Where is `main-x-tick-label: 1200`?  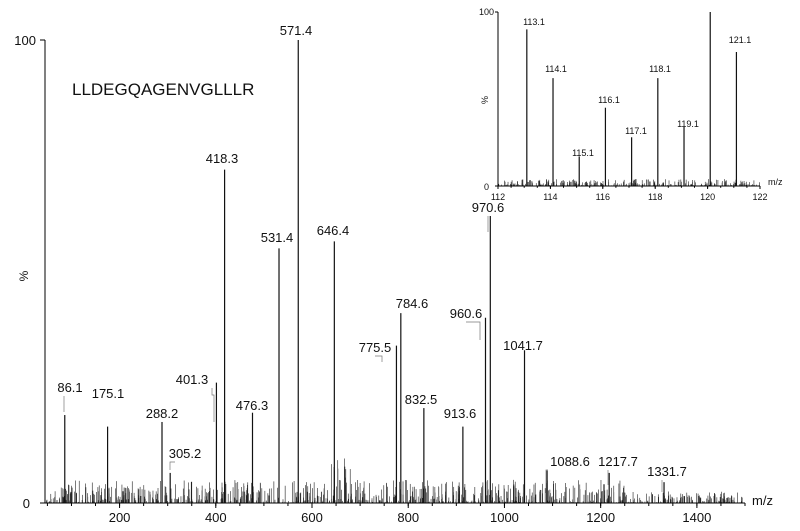 main-x-tick-label: 1200 is located at coordinates (600, 517).